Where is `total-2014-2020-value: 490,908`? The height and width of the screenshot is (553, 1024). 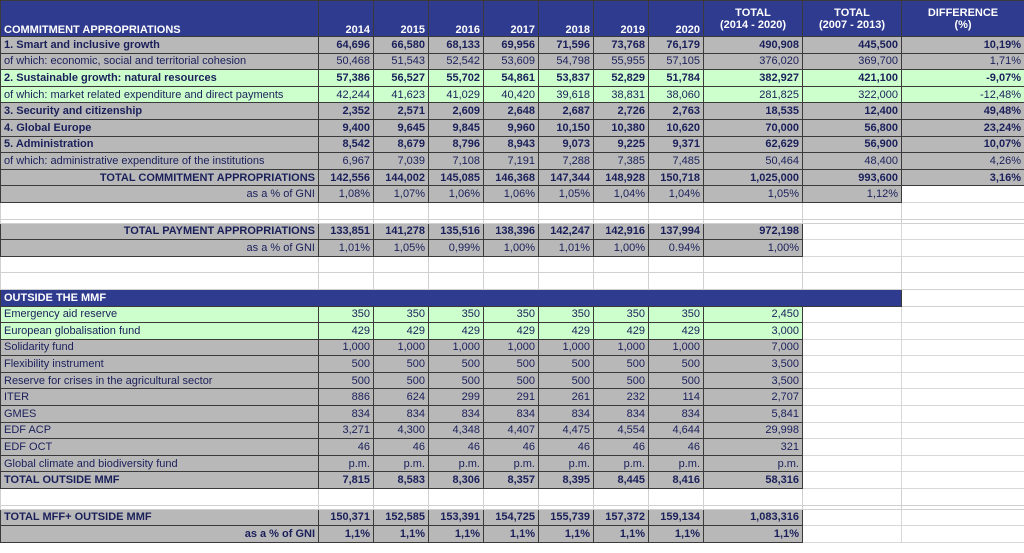 total-2014-2020-value: 490,908 is located at coordinates (753, 45).